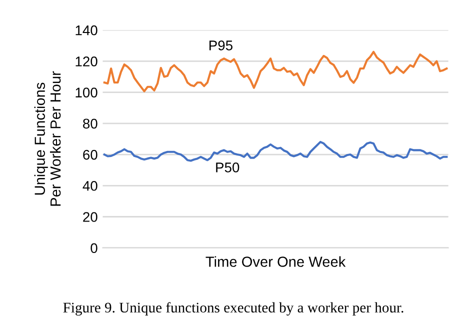 The image size is (467, 327). What do you see at coordinates (87, 30) in the screenshot?
I see `y-tick-label: 140` at bounding box center [87, 30].